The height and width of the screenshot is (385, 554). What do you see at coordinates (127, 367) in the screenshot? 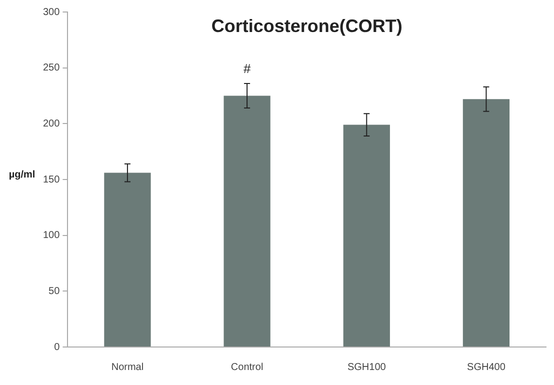
I see `x-tick-label: Normal` at bounding box center [127, 367].